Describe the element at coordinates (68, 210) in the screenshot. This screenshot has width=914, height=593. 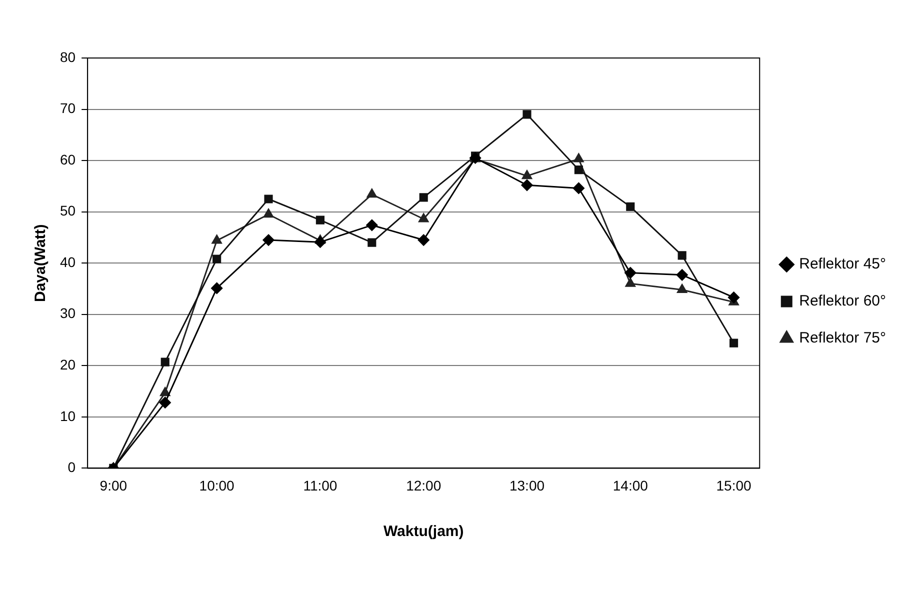
I see `y-tick-label: 50` at that location.